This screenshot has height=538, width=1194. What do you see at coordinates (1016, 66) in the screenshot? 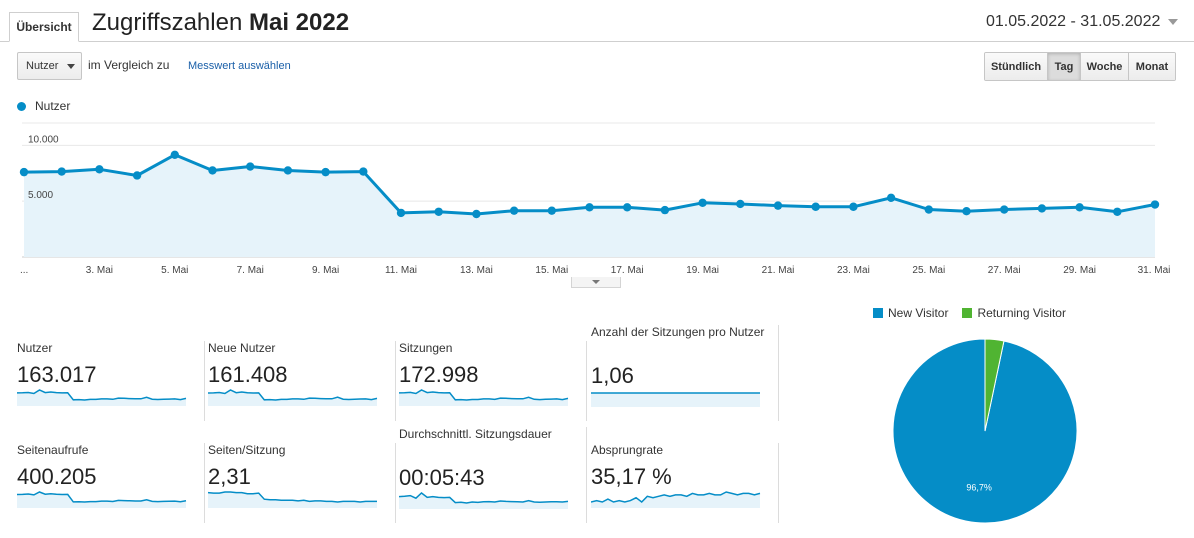
I see `granularity-hourly-button: Stündlich` at bounding box center [1016, 66].